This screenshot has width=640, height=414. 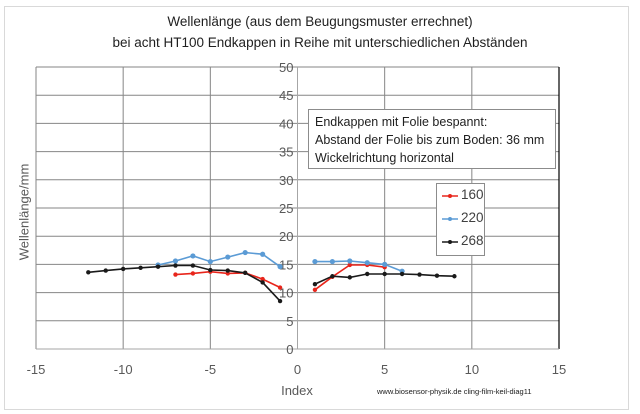 I want to click on y-tick-label: 25, so click(x=286, y=208).